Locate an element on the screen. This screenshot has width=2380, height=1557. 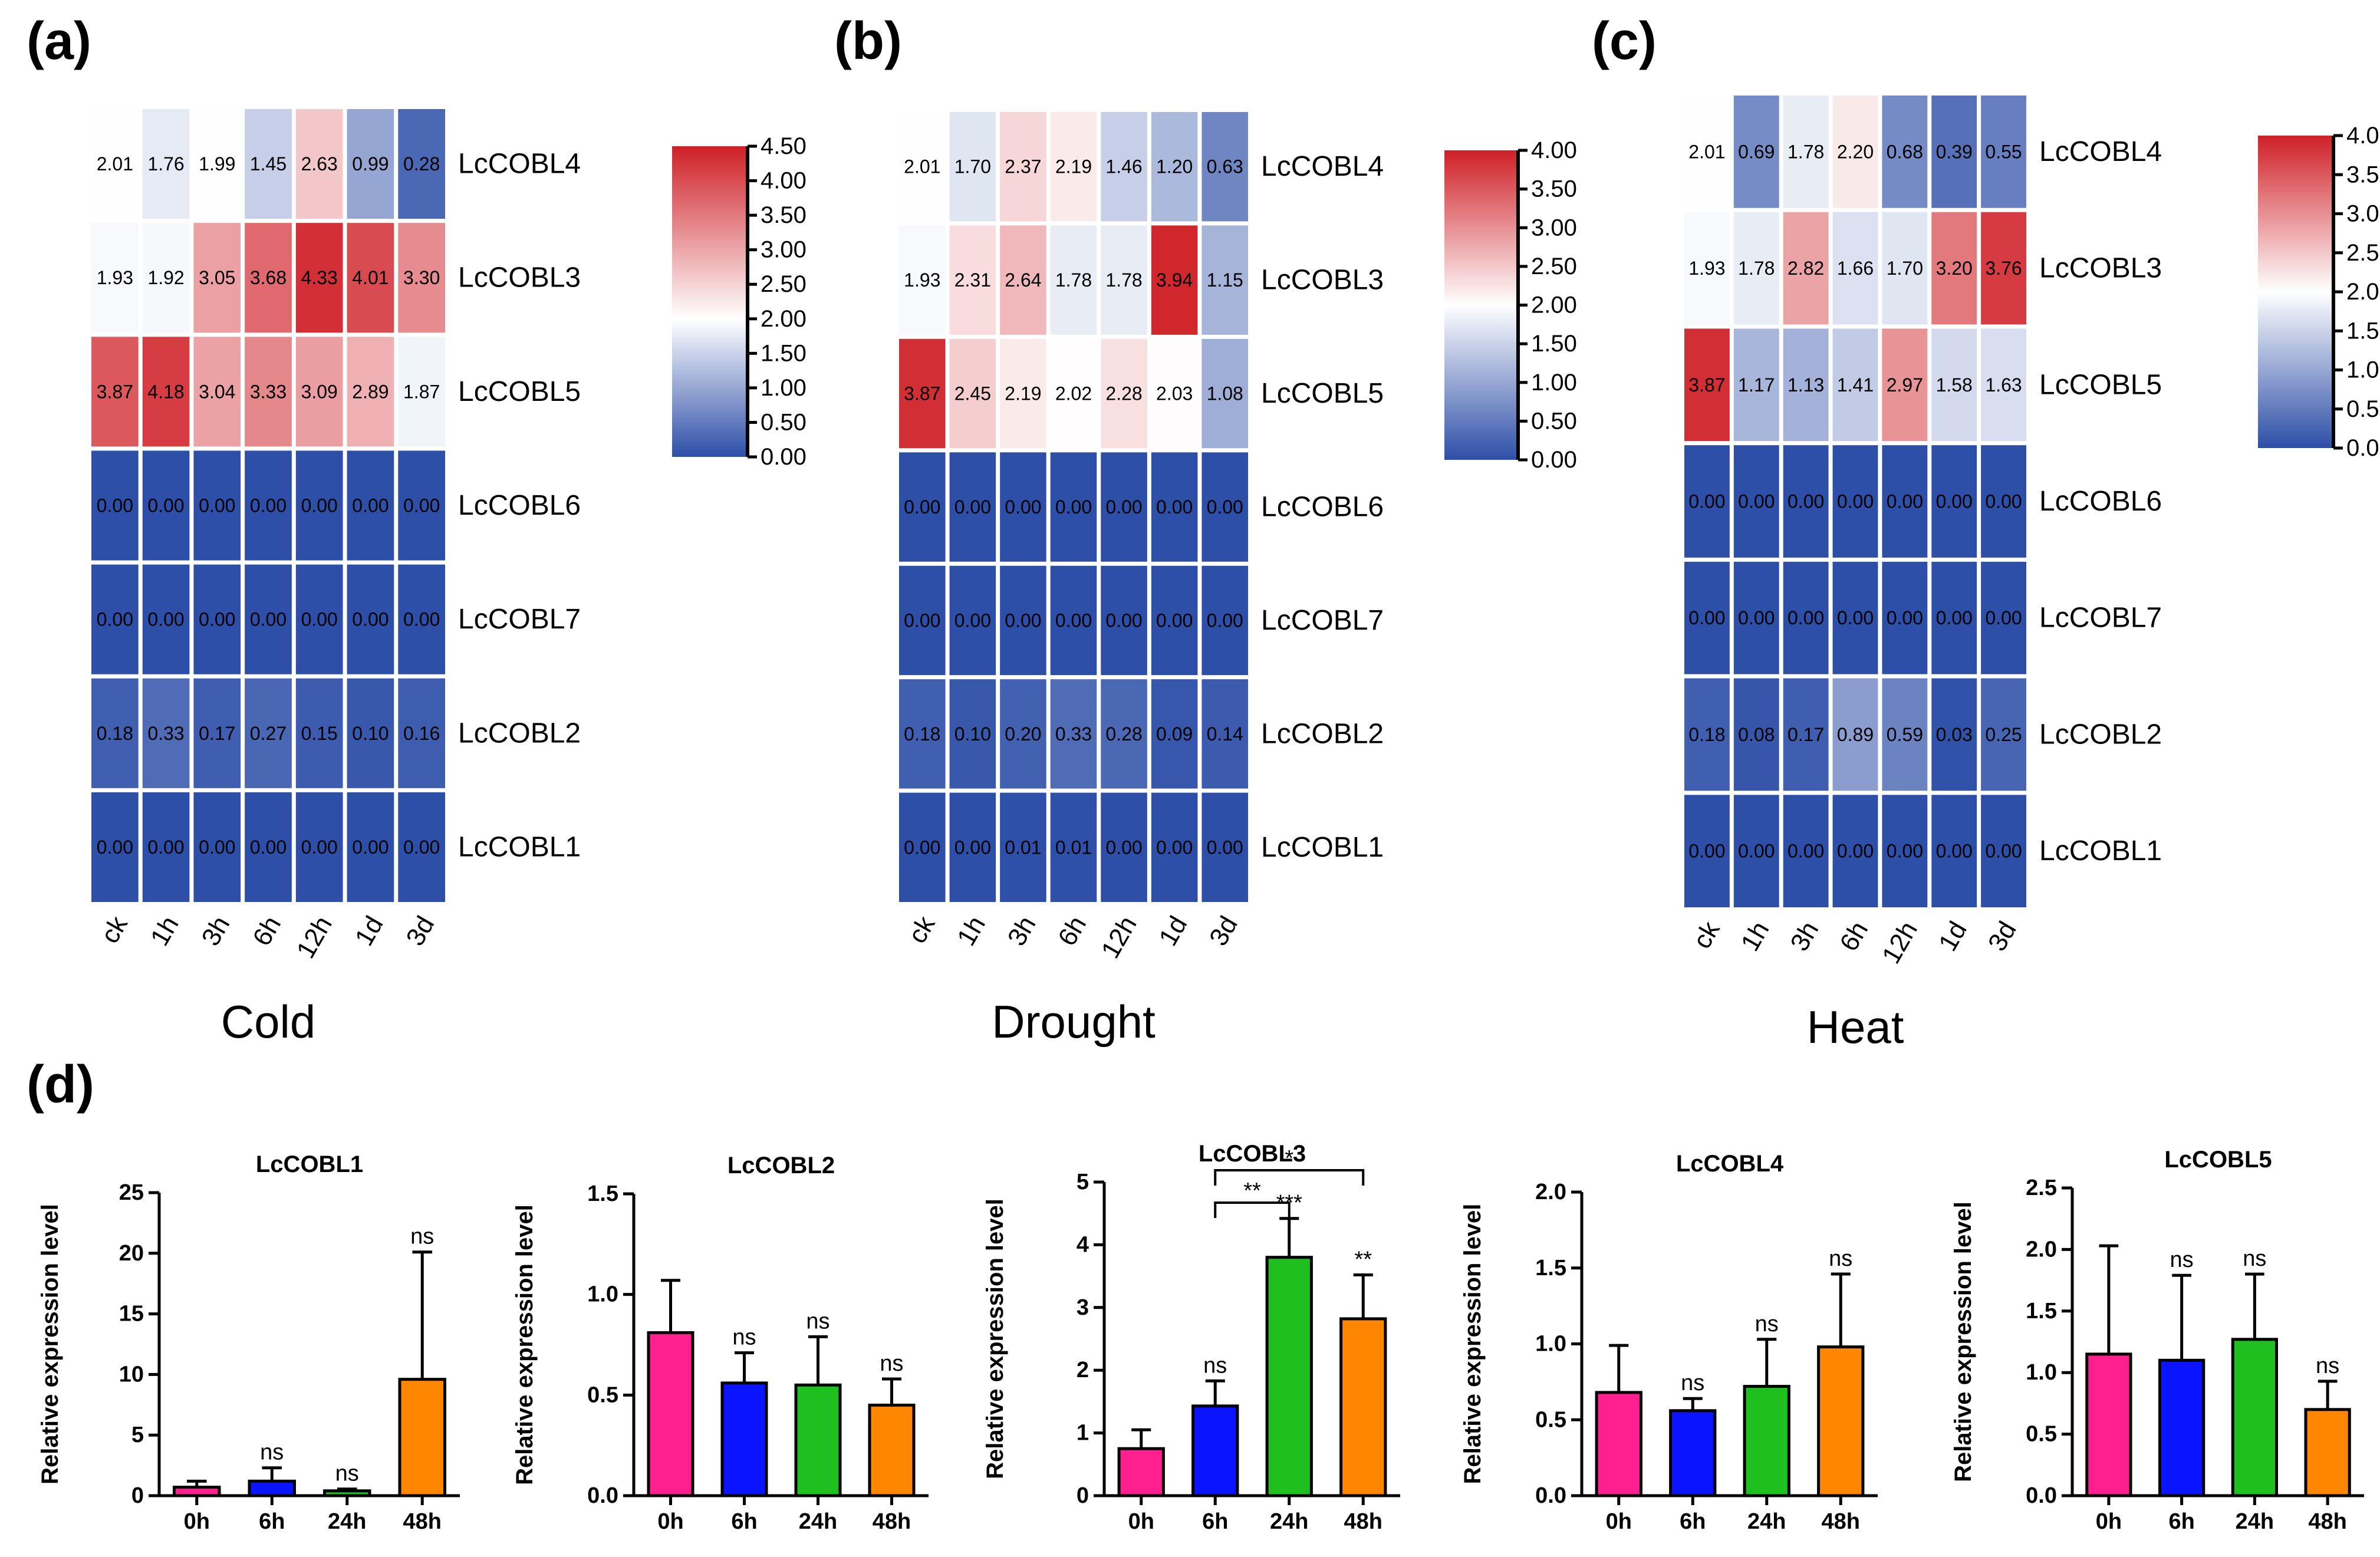
cell-value: 1.46 is located at coordinates (1123, 166).